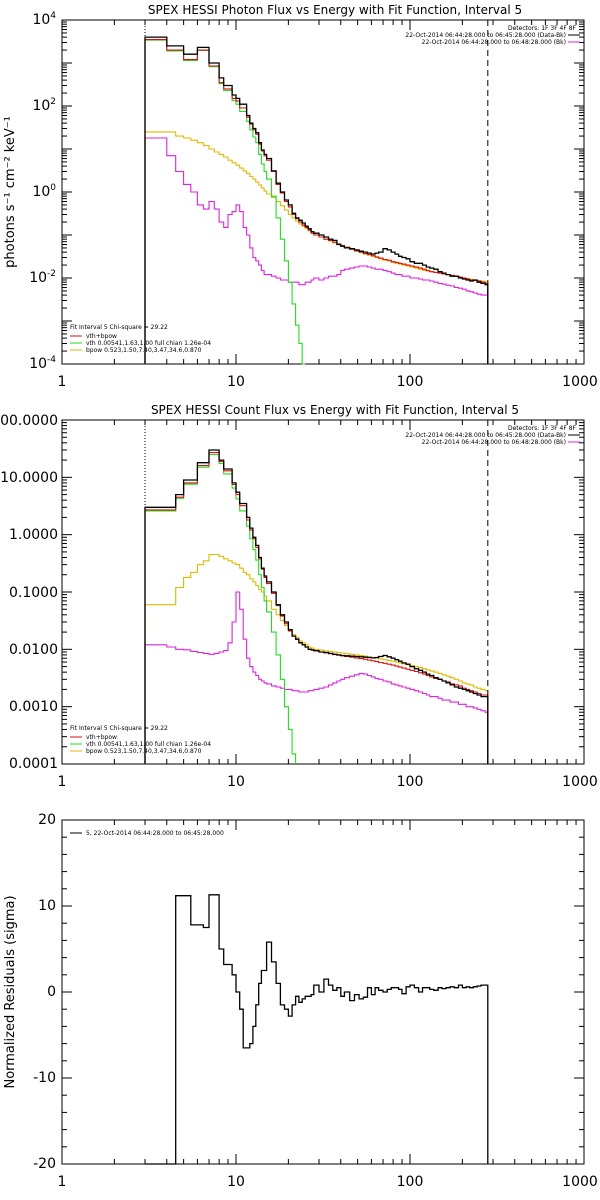  I want to click on photon-flux-y-tick-label: 10⁻², so click(42, 277).